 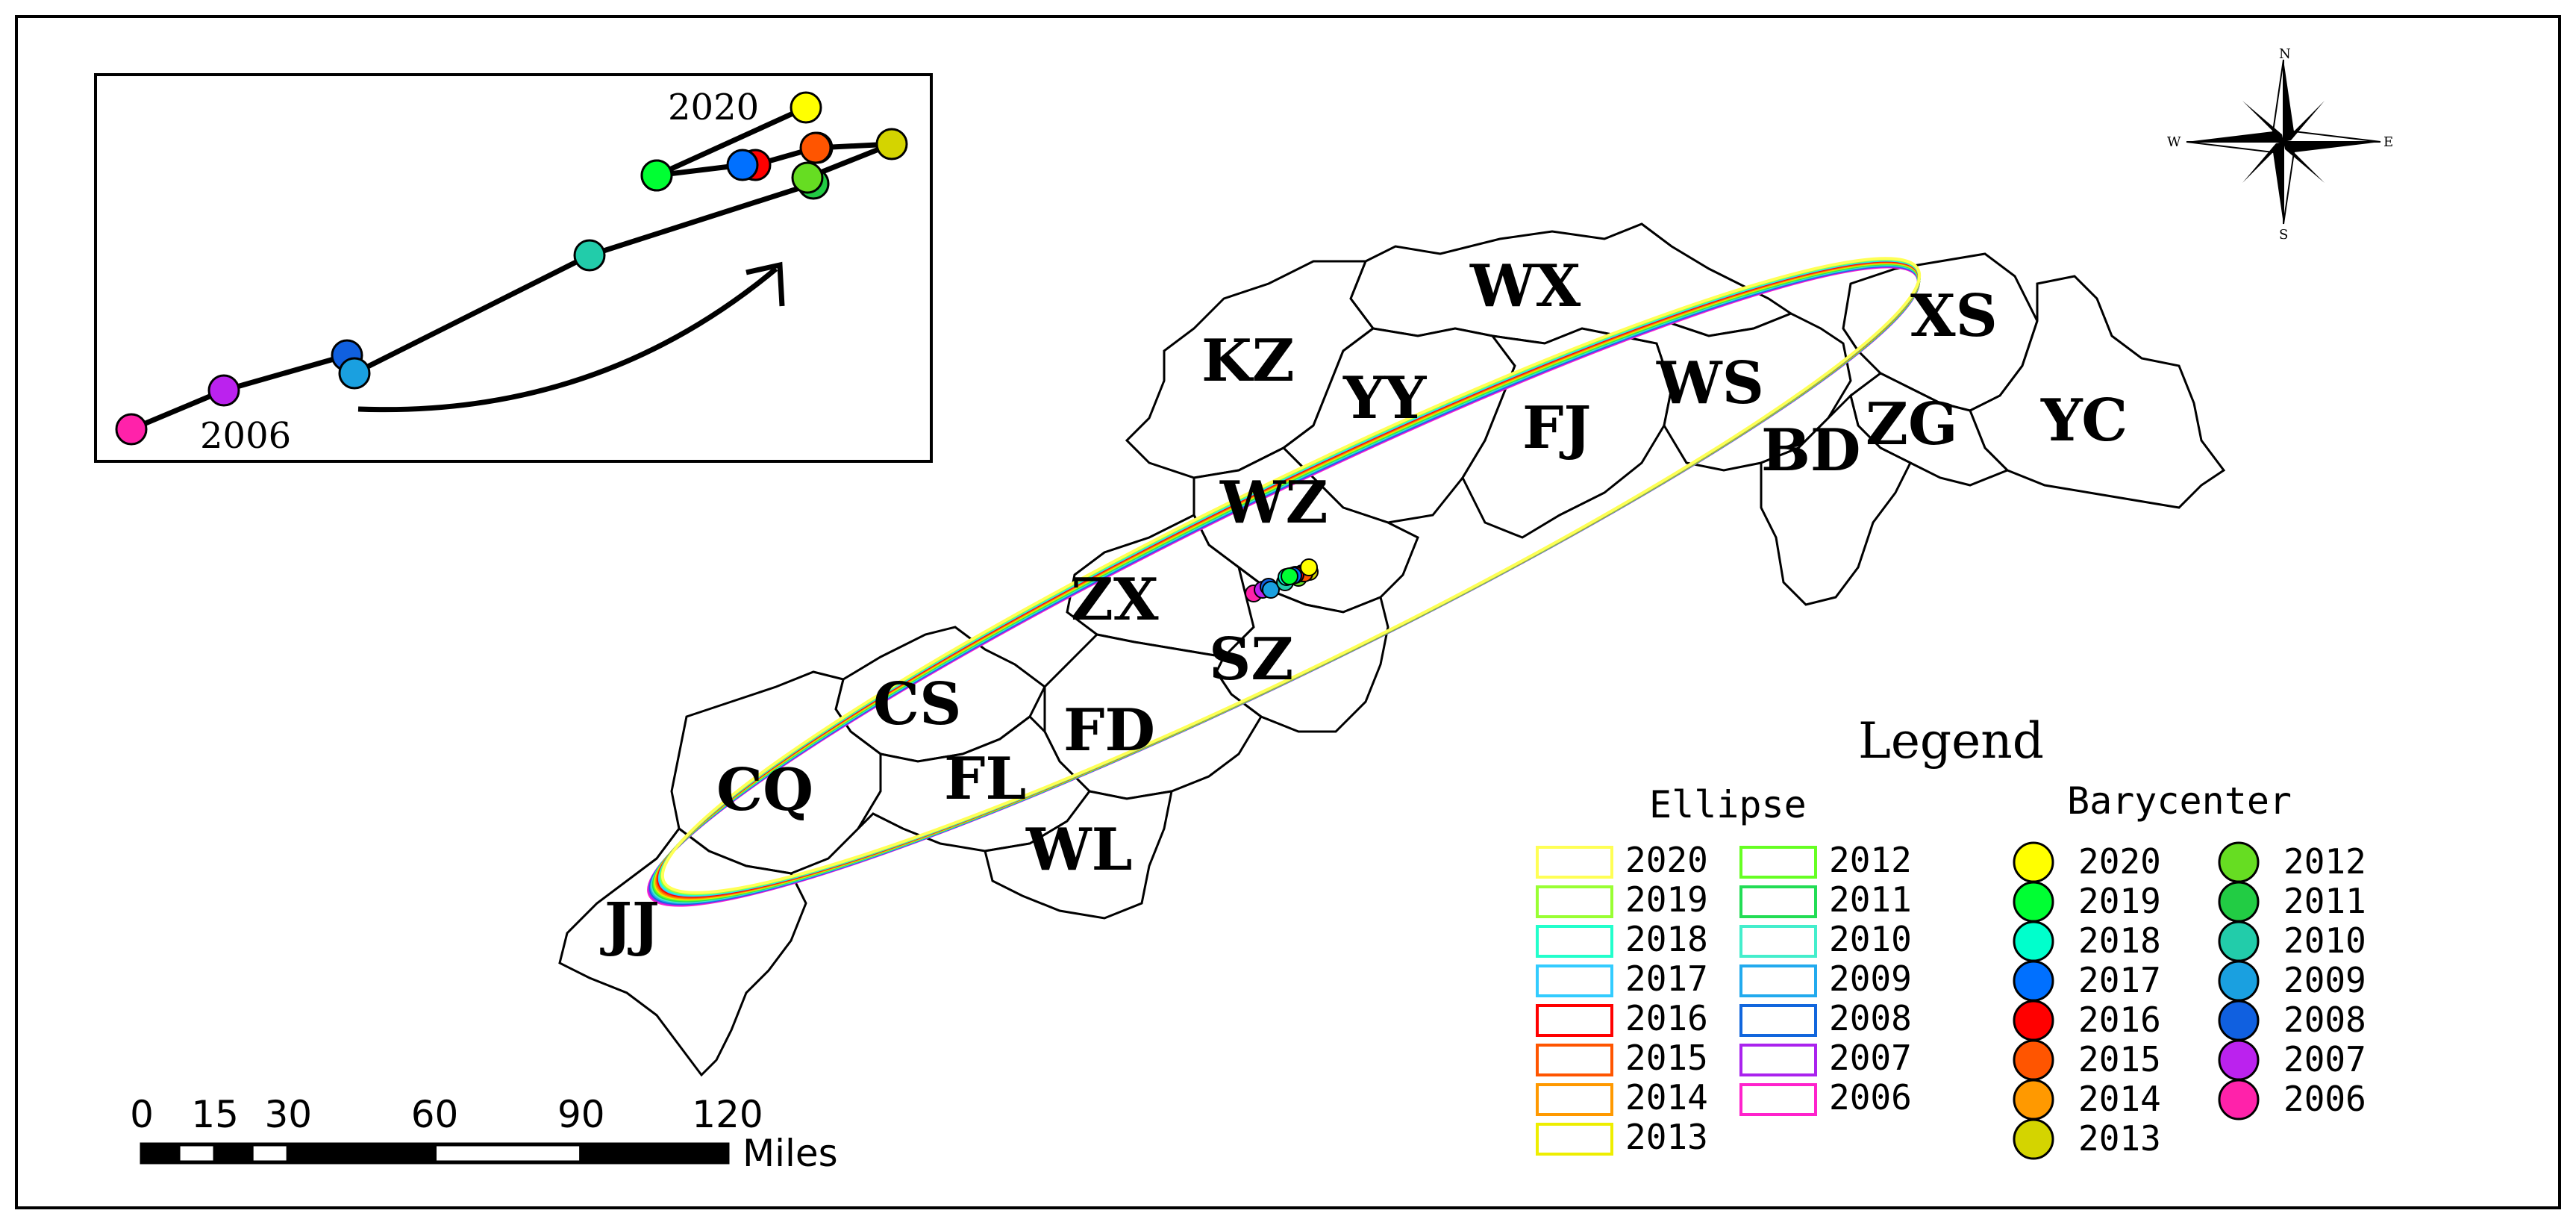 What do you see at coordinates (1870, 939) in the screenshot?
I see `legend-ellipse-label-2010: 2010` at bounding box center [1870, 939].